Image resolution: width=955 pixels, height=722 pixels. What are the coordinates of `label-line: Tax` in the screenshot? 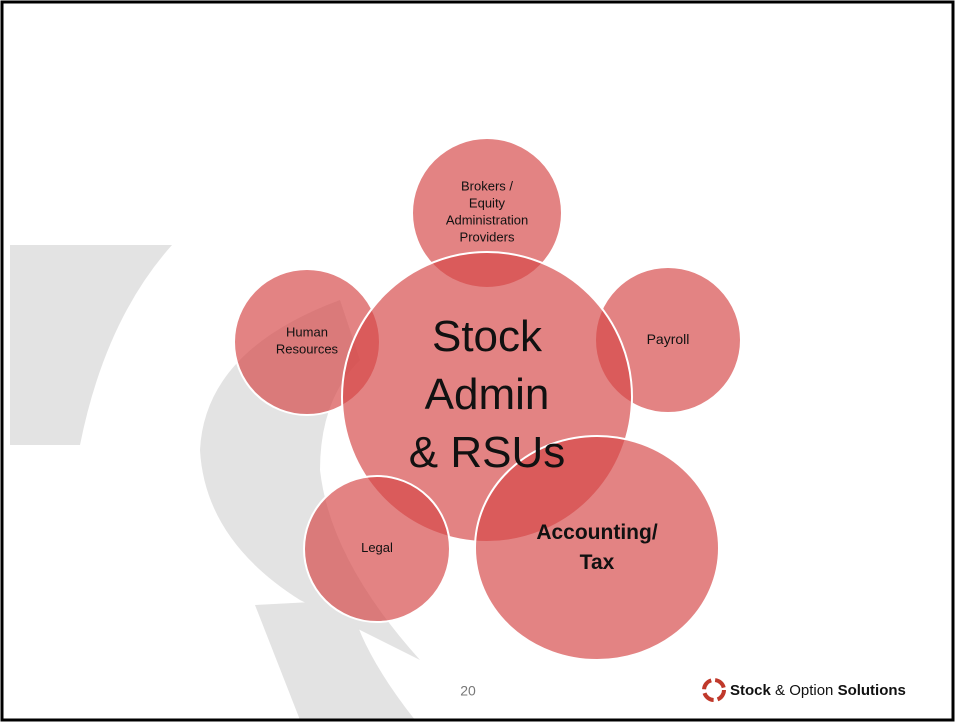 It's located at (597, 562).